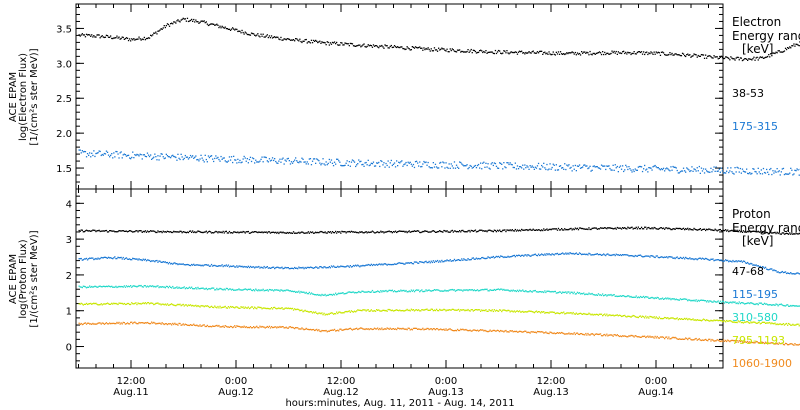 The width and height of the screenshot is (800, 410). I want to click on y-tick-label: 1, so click(69, 312).